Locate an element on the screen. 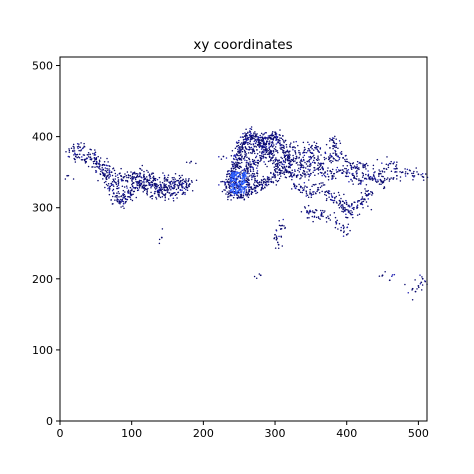 Image resolution: width=474 pixels, height=474 pixels. x-tick-label: 100 is located at coordinates (131, 433).